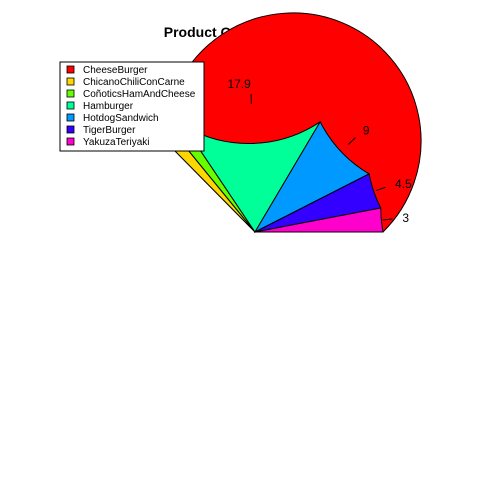 This screenshot has height=480, width=480. Describe the element at coordinates (239, 84) in the screenshot. I see `slice-label: 17.9` at that location.